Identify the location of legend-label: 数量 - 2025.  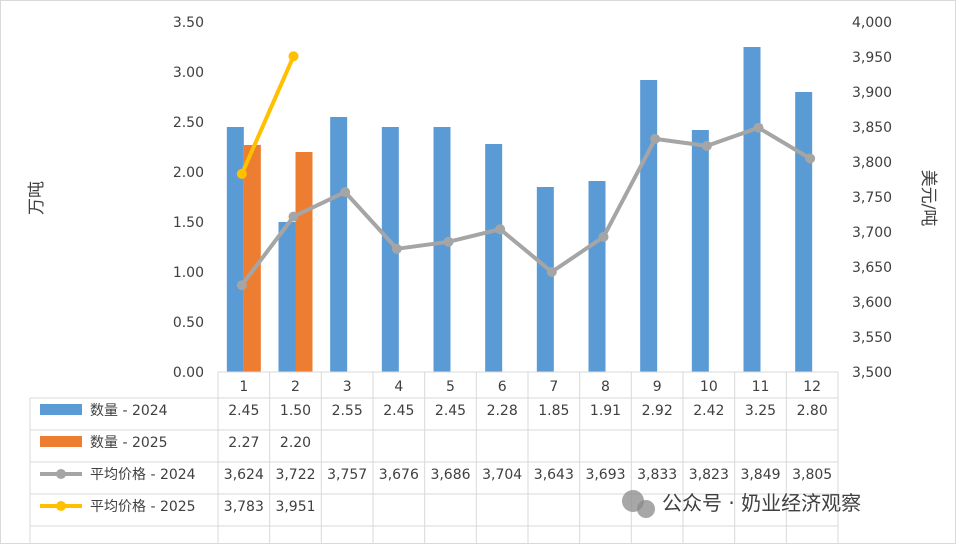
(129, 443).